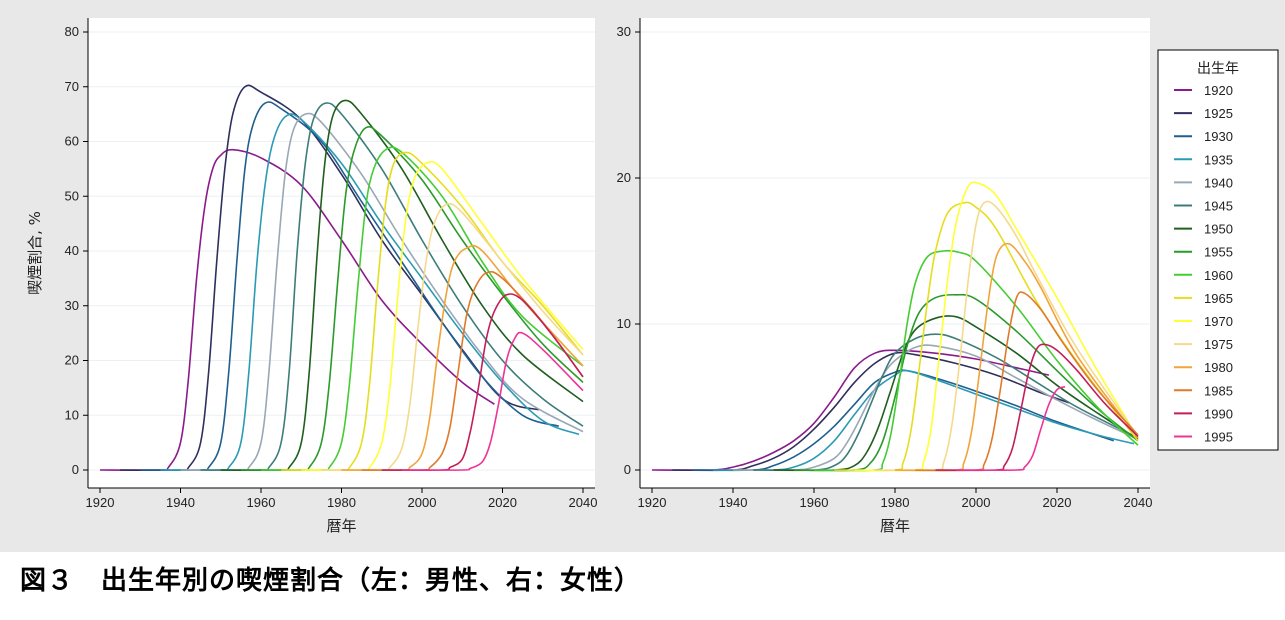 The width and height of the screenshot is (1285, 620). I want to click on legend-label-1955: 1955, so click(1218, 252).